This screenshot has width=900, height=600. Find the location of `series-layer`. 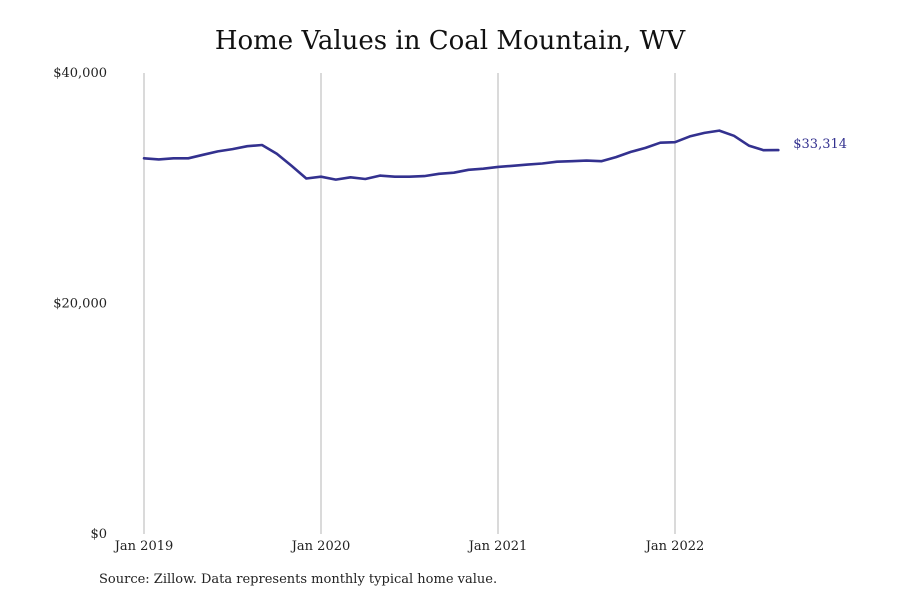

series-layer is located at coordinates (461, 155).